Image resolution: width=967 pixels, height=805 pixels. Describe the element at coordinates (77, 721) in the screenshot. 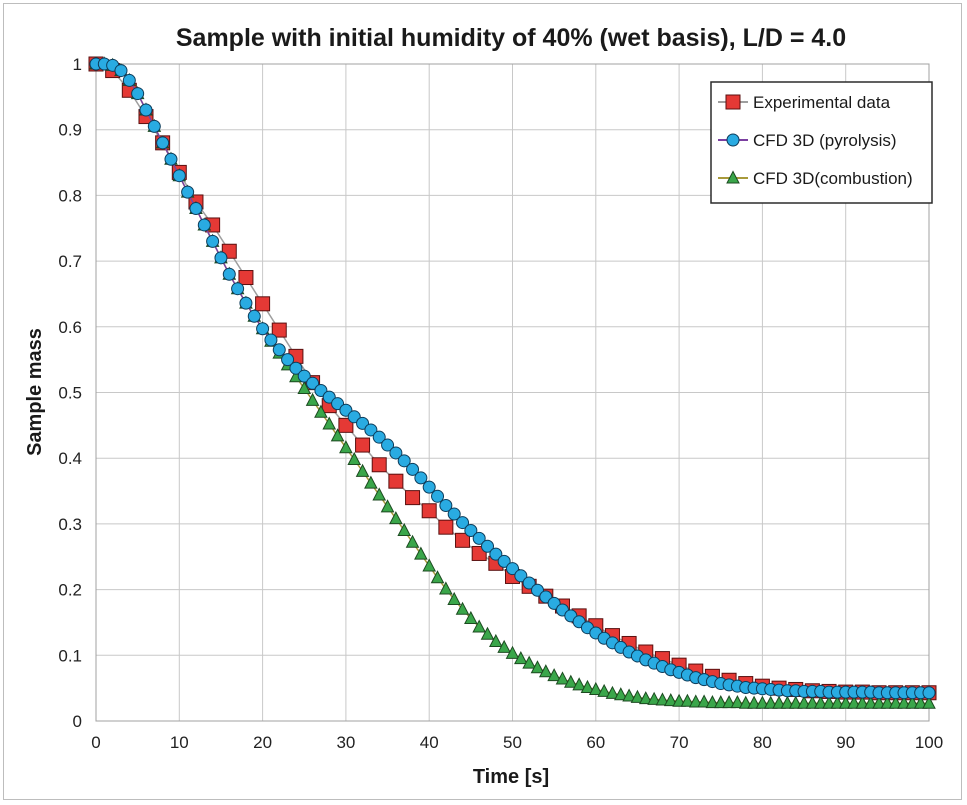

I see `y-tick-label: 0` at that location.